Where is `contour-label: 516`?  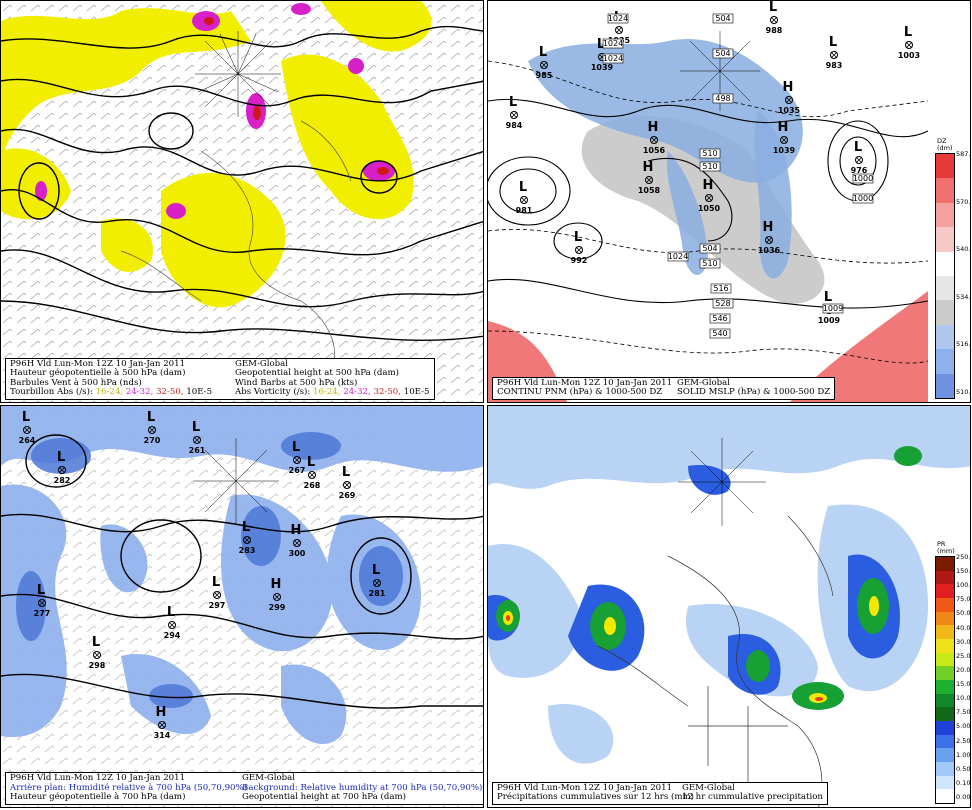
contour-label: 516 is located at coordinates (721, 288).